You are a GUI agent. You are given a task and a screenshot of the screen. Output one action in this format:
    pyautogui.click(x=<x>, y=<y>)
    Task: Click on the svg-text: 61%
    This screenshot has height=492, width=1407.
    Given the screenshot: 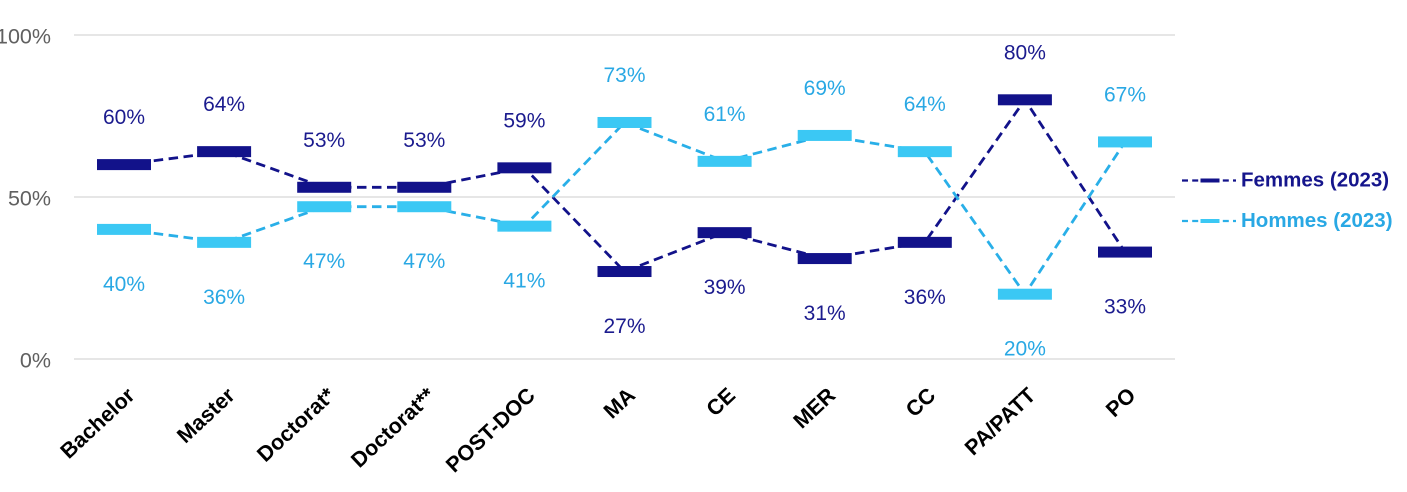 What is the action you would take?
    pyautogui.click(x=725, y=114)
    